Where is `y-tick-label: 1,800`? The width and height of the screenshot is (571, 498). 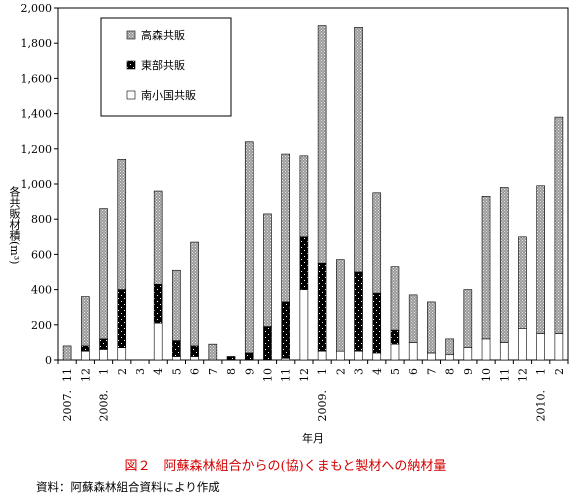 y-tick-label: 1,800 is located at coordinates (37, 43).